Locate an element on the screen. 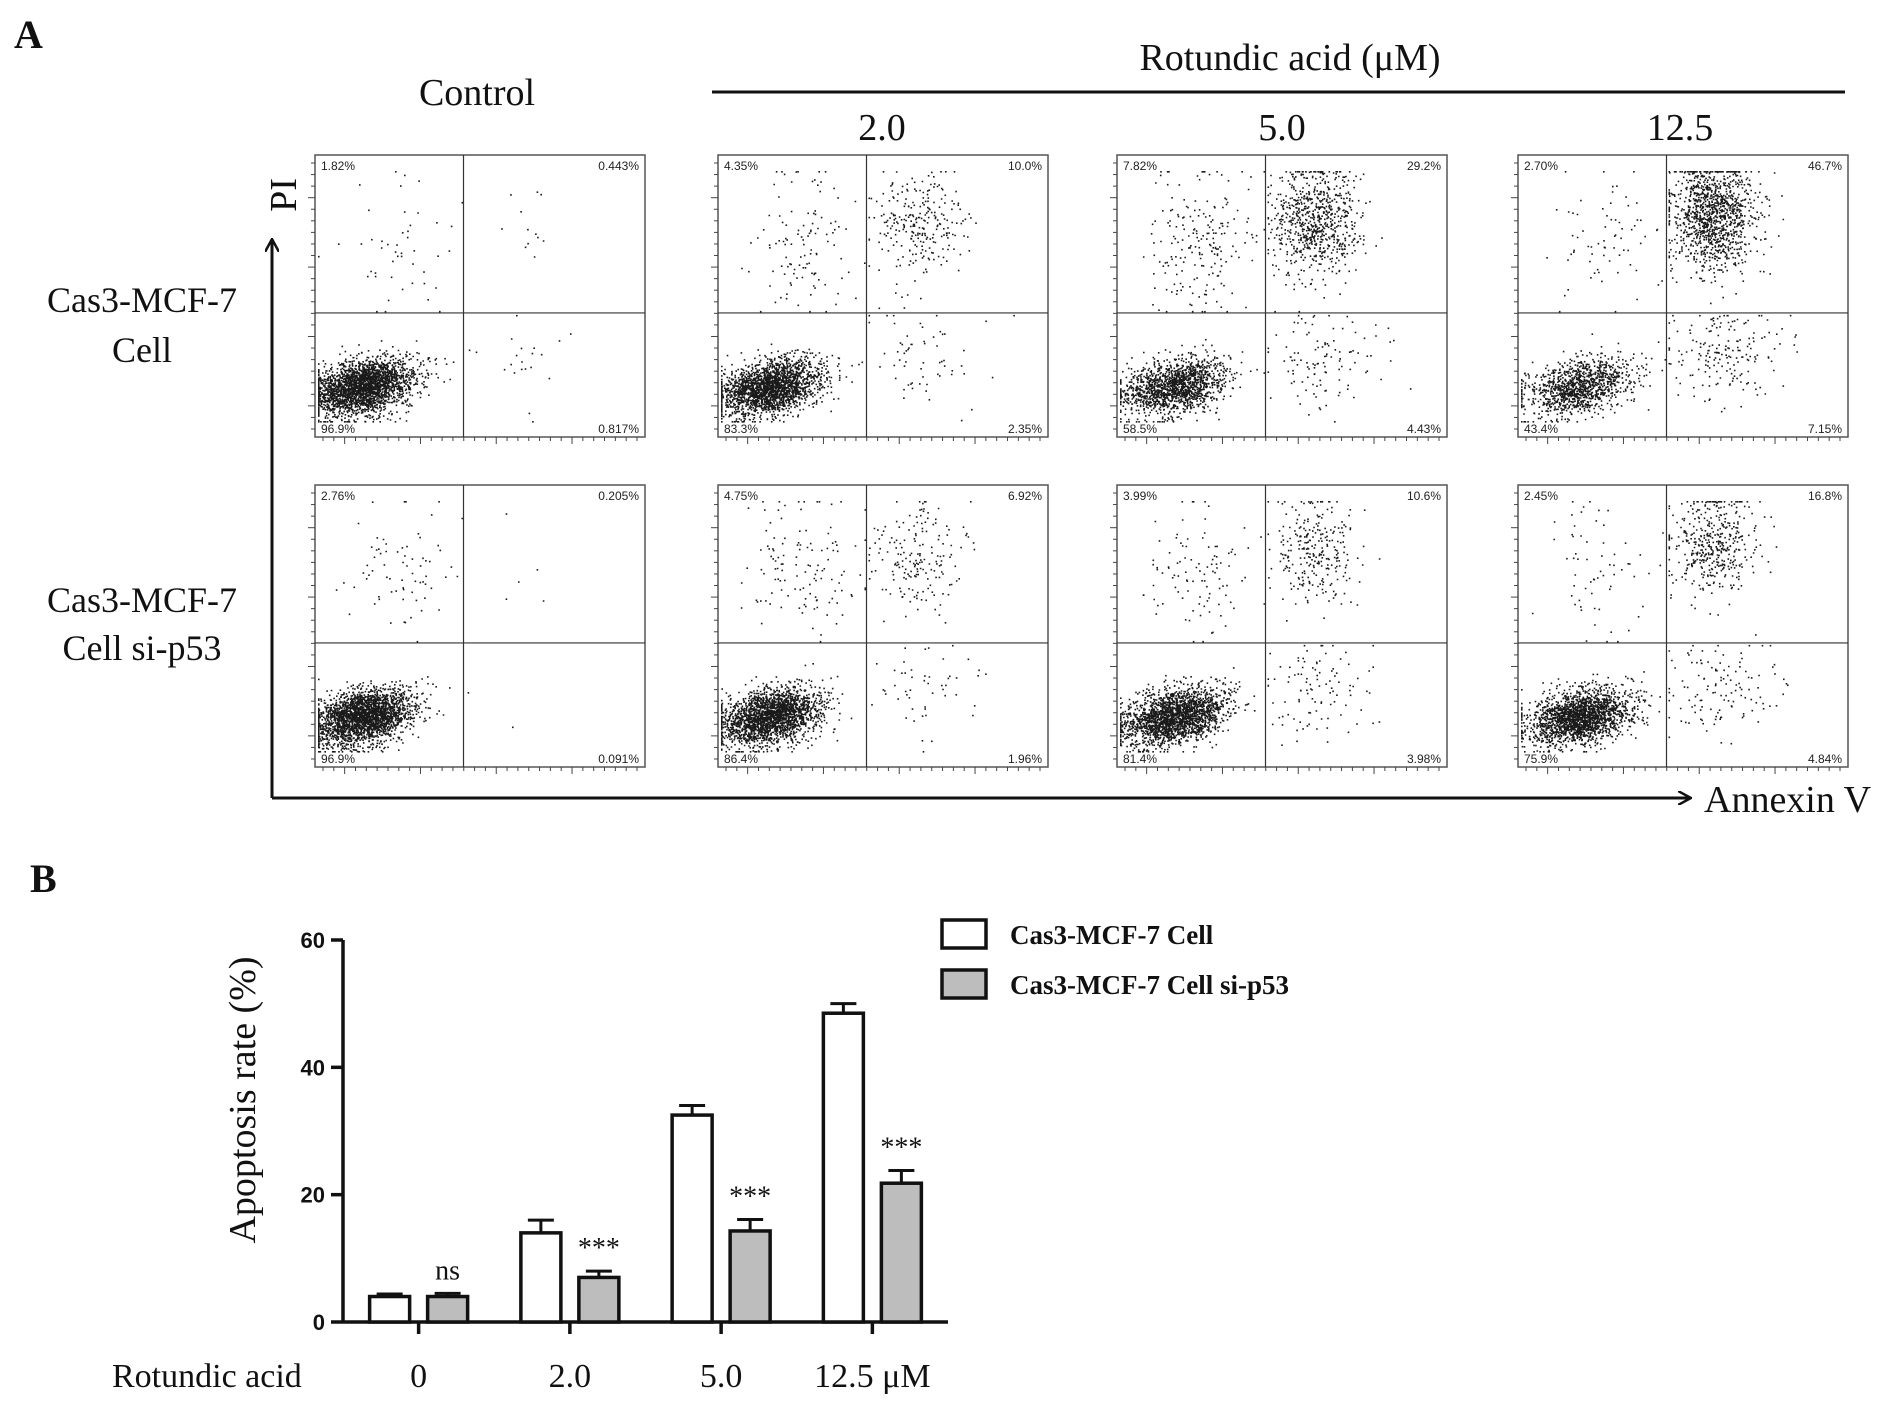  treatment-header: Rotundic acid (μM) is located at coordinates (1289, 58).